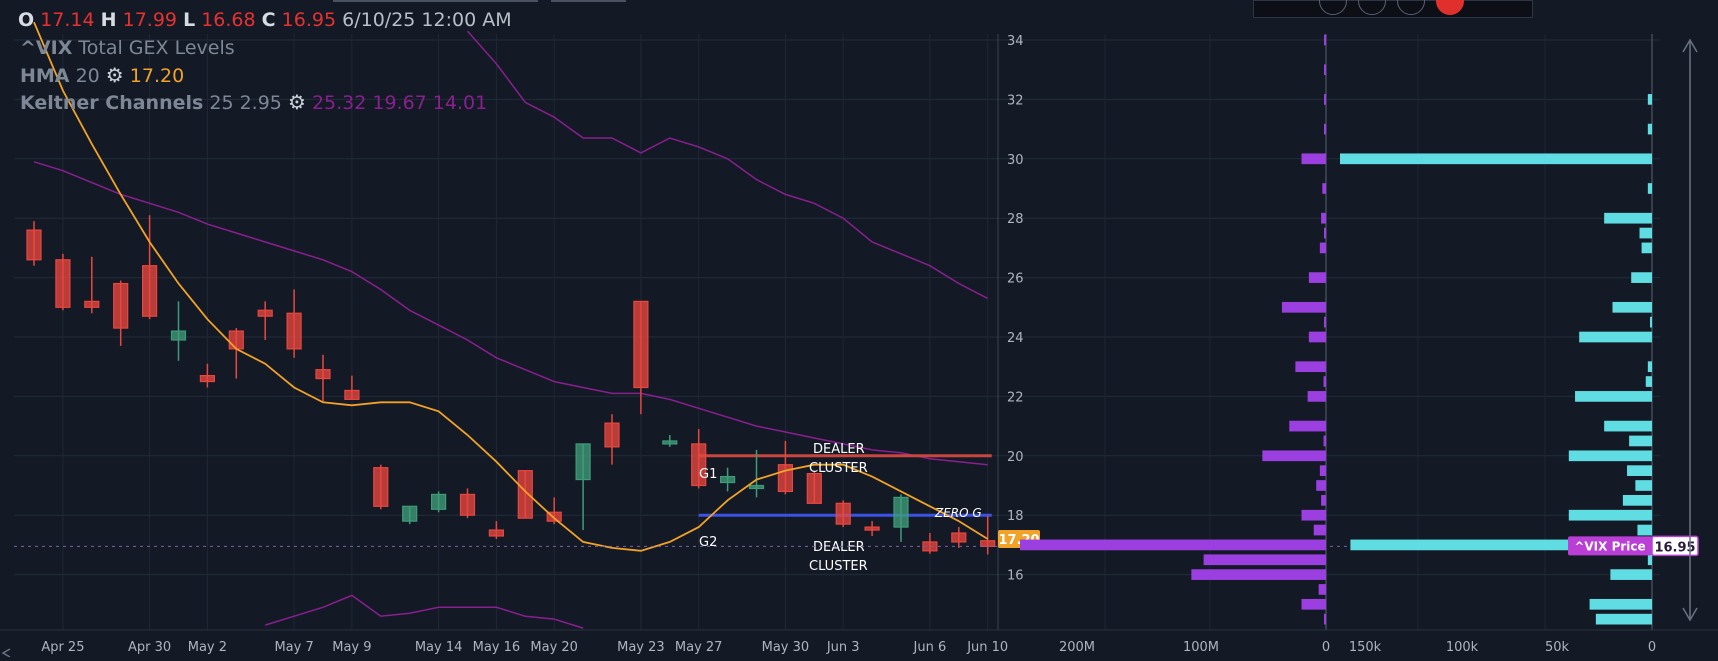  What do you see at coordinates (1610, 546) in the screenshot?
I see `vix-price-tag` at bounding box center [1610, 546].